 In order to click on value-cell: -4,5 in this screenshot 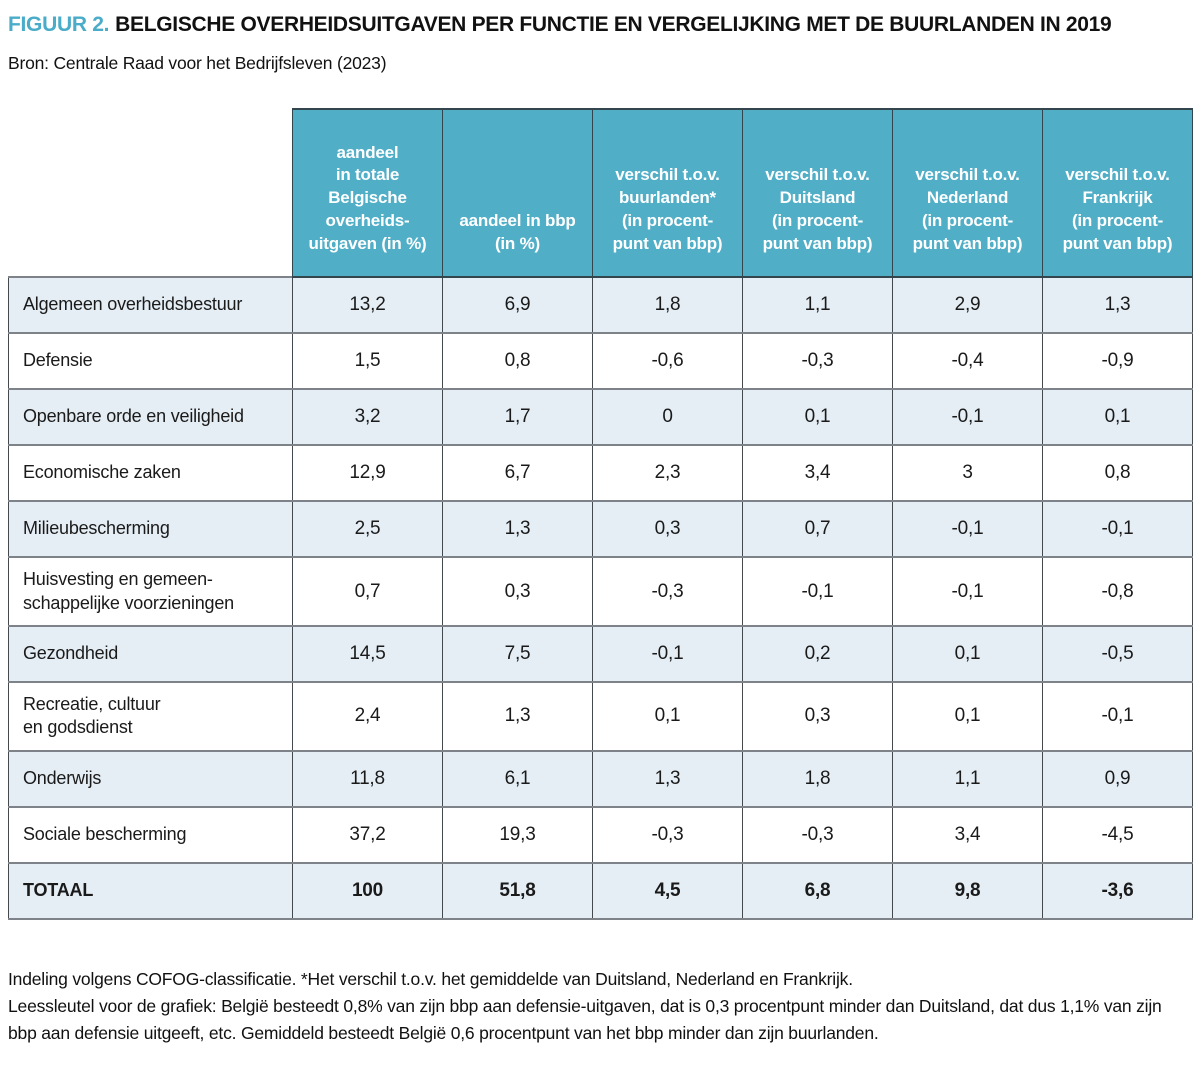, I will do `click(1117, 834)`.